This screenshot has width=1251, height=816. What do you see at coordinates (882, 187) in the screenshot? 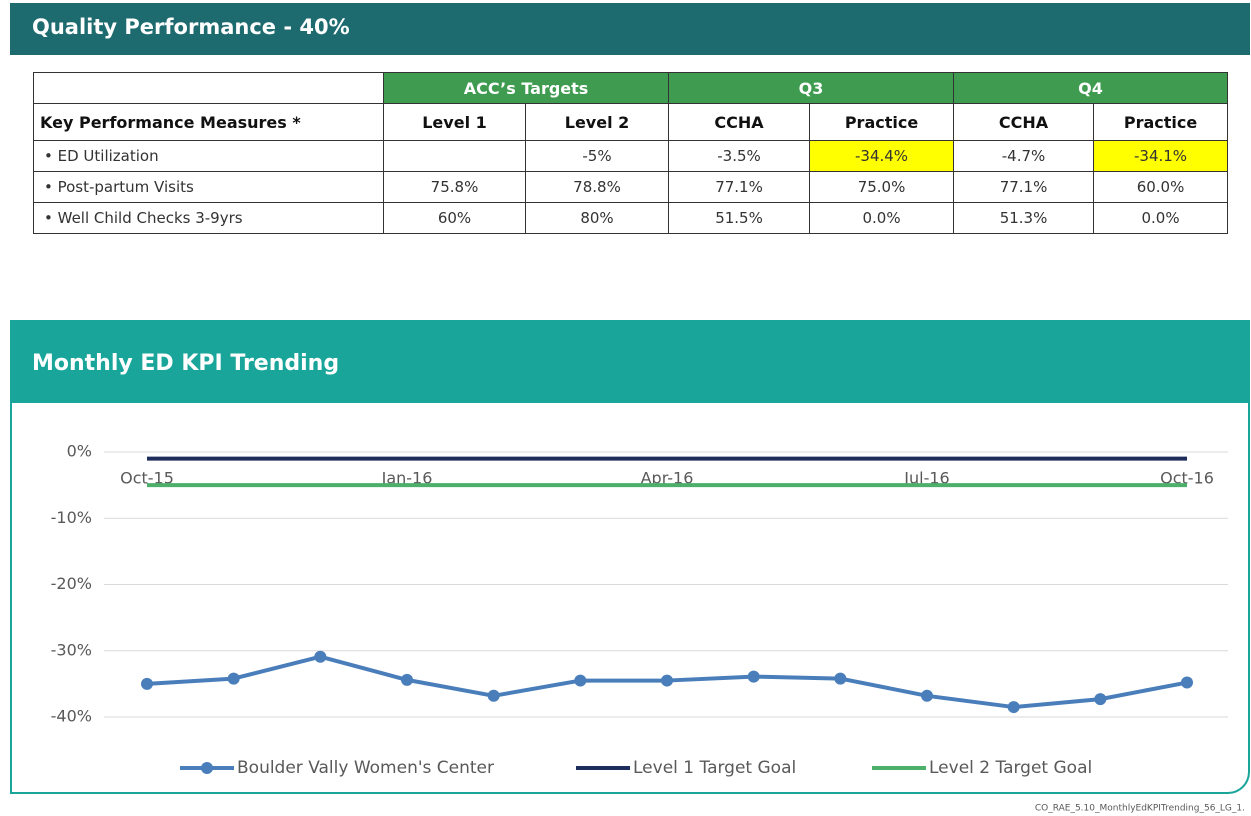
I see `cell: 75.0%` at bounding box center [882, 187].